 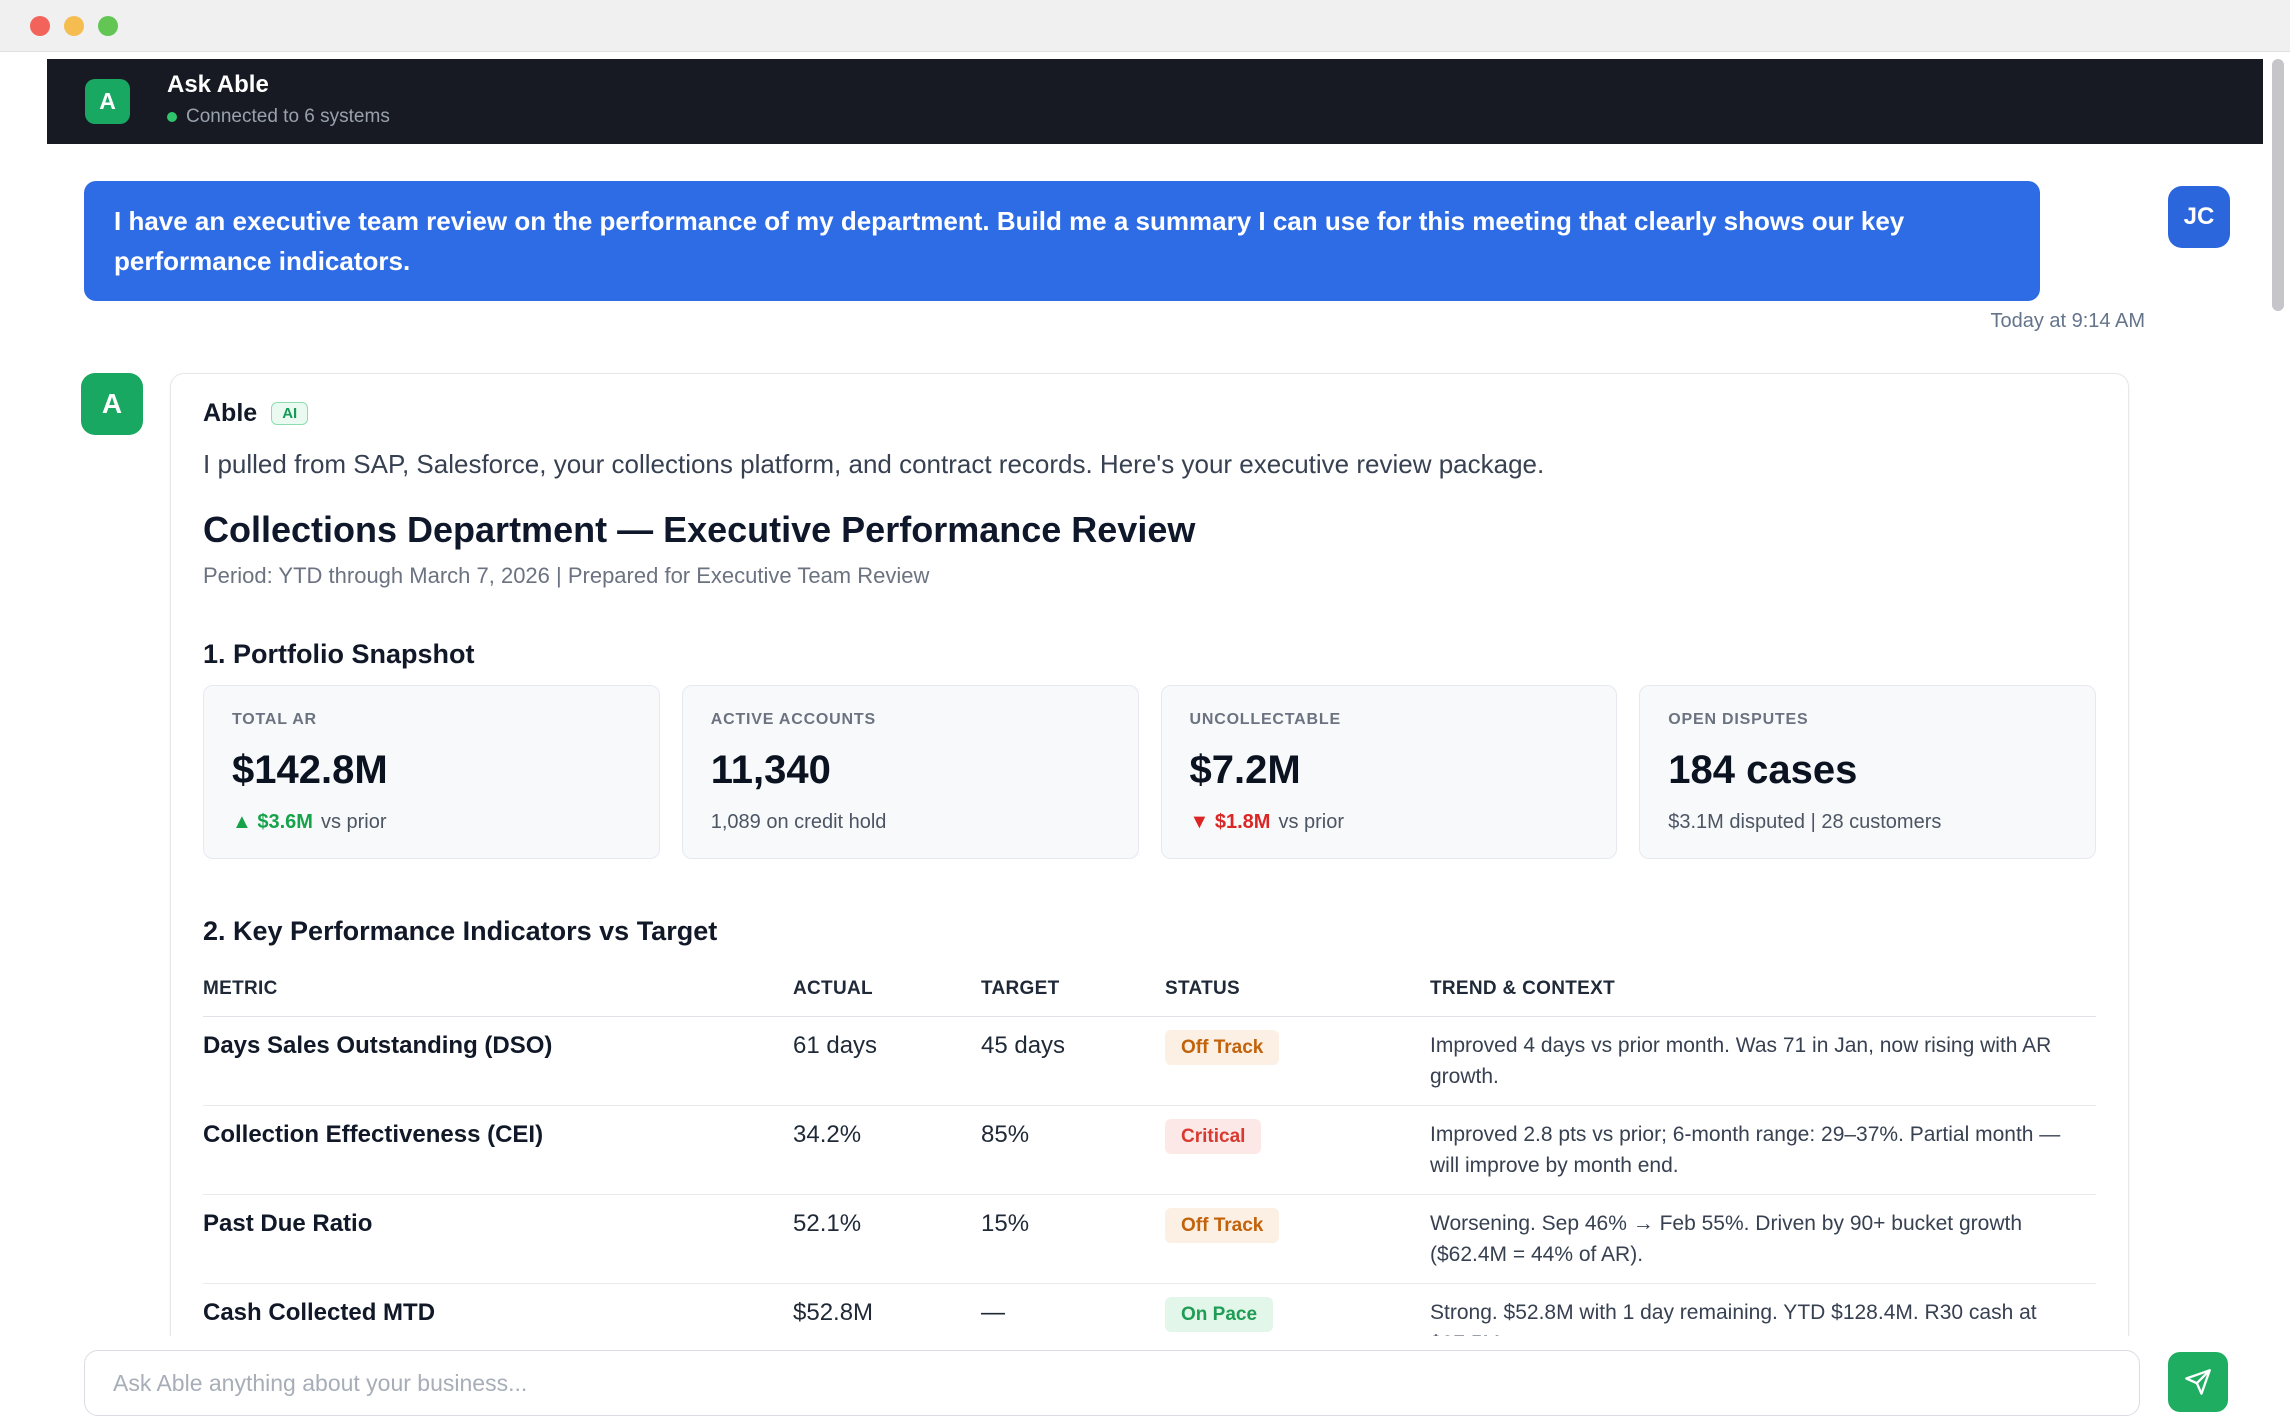 I want to click on stat-note: $3.1M disputed | 28 customers, so click(x=1805, y=822).